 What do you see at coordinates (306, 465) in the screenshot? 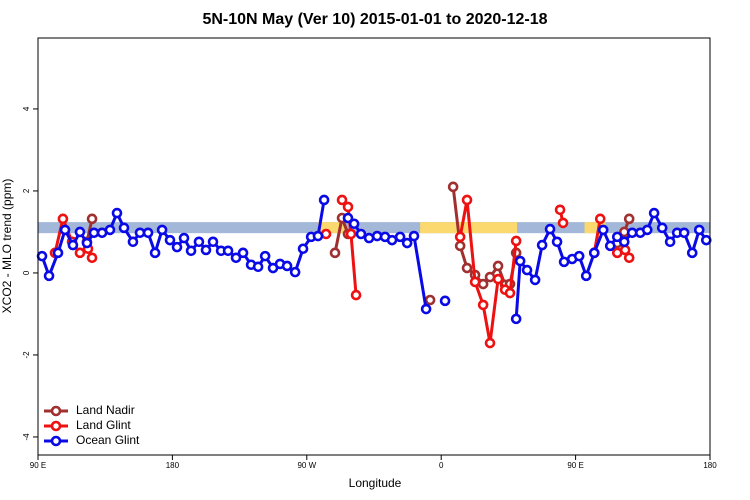
I see `x-tick-label: 90 W` at bounding box center [306, 465].